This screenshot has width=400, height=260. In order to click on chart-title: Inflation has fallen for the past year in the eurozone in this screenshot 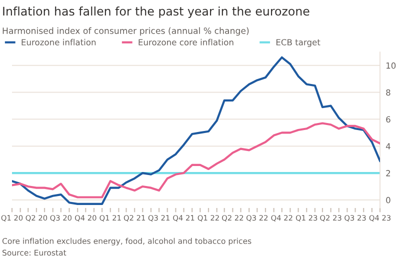, I will do `click(156, 12)`.